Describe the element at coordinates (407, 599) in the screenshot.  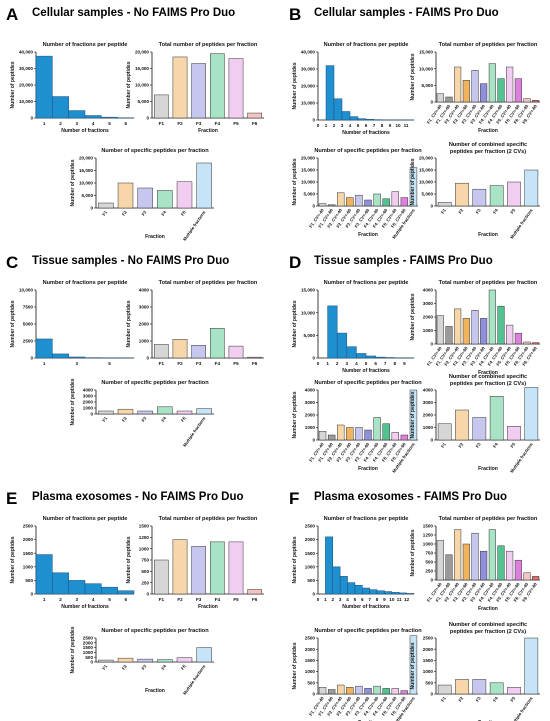
I see `x-tick-label: 12` at that location.